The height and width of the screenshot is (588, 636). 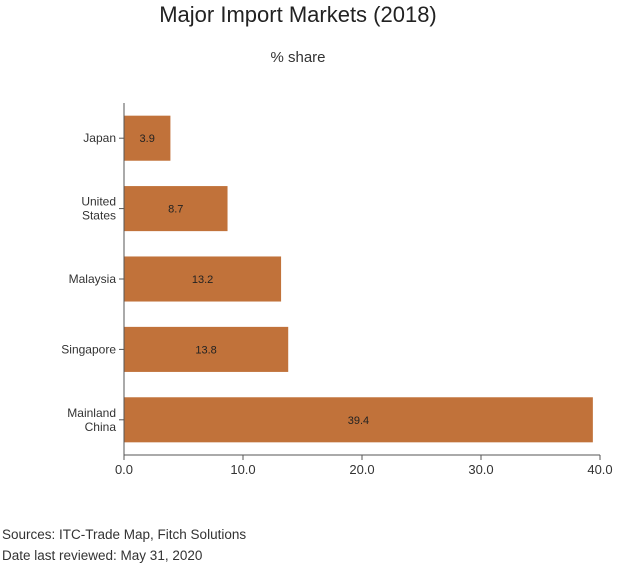 I want to click on category-label: China, so click(x=101, y=427).